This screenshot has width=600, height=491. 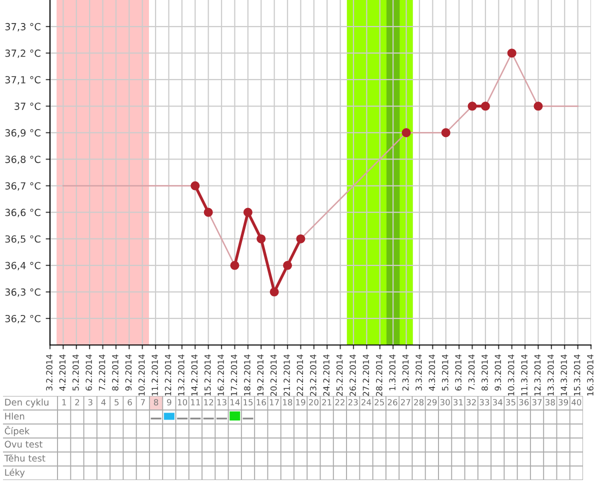 I want to click on x-tick-label: 14.3.2014, so click(x=564, y=375).